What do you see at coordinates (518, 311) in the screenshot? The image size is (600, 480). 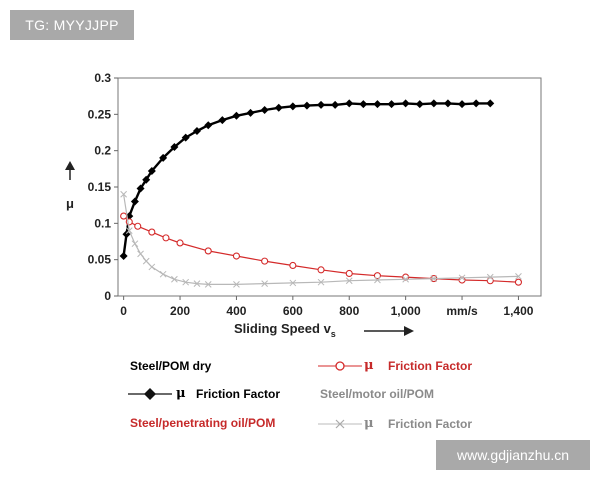 I see `x-tick-label: 1,400` at bounding box center [518, 311].